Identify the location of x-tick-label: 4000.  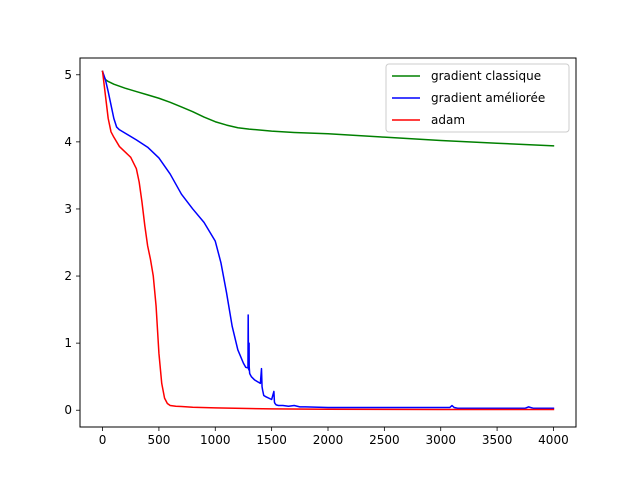
(553, 440).